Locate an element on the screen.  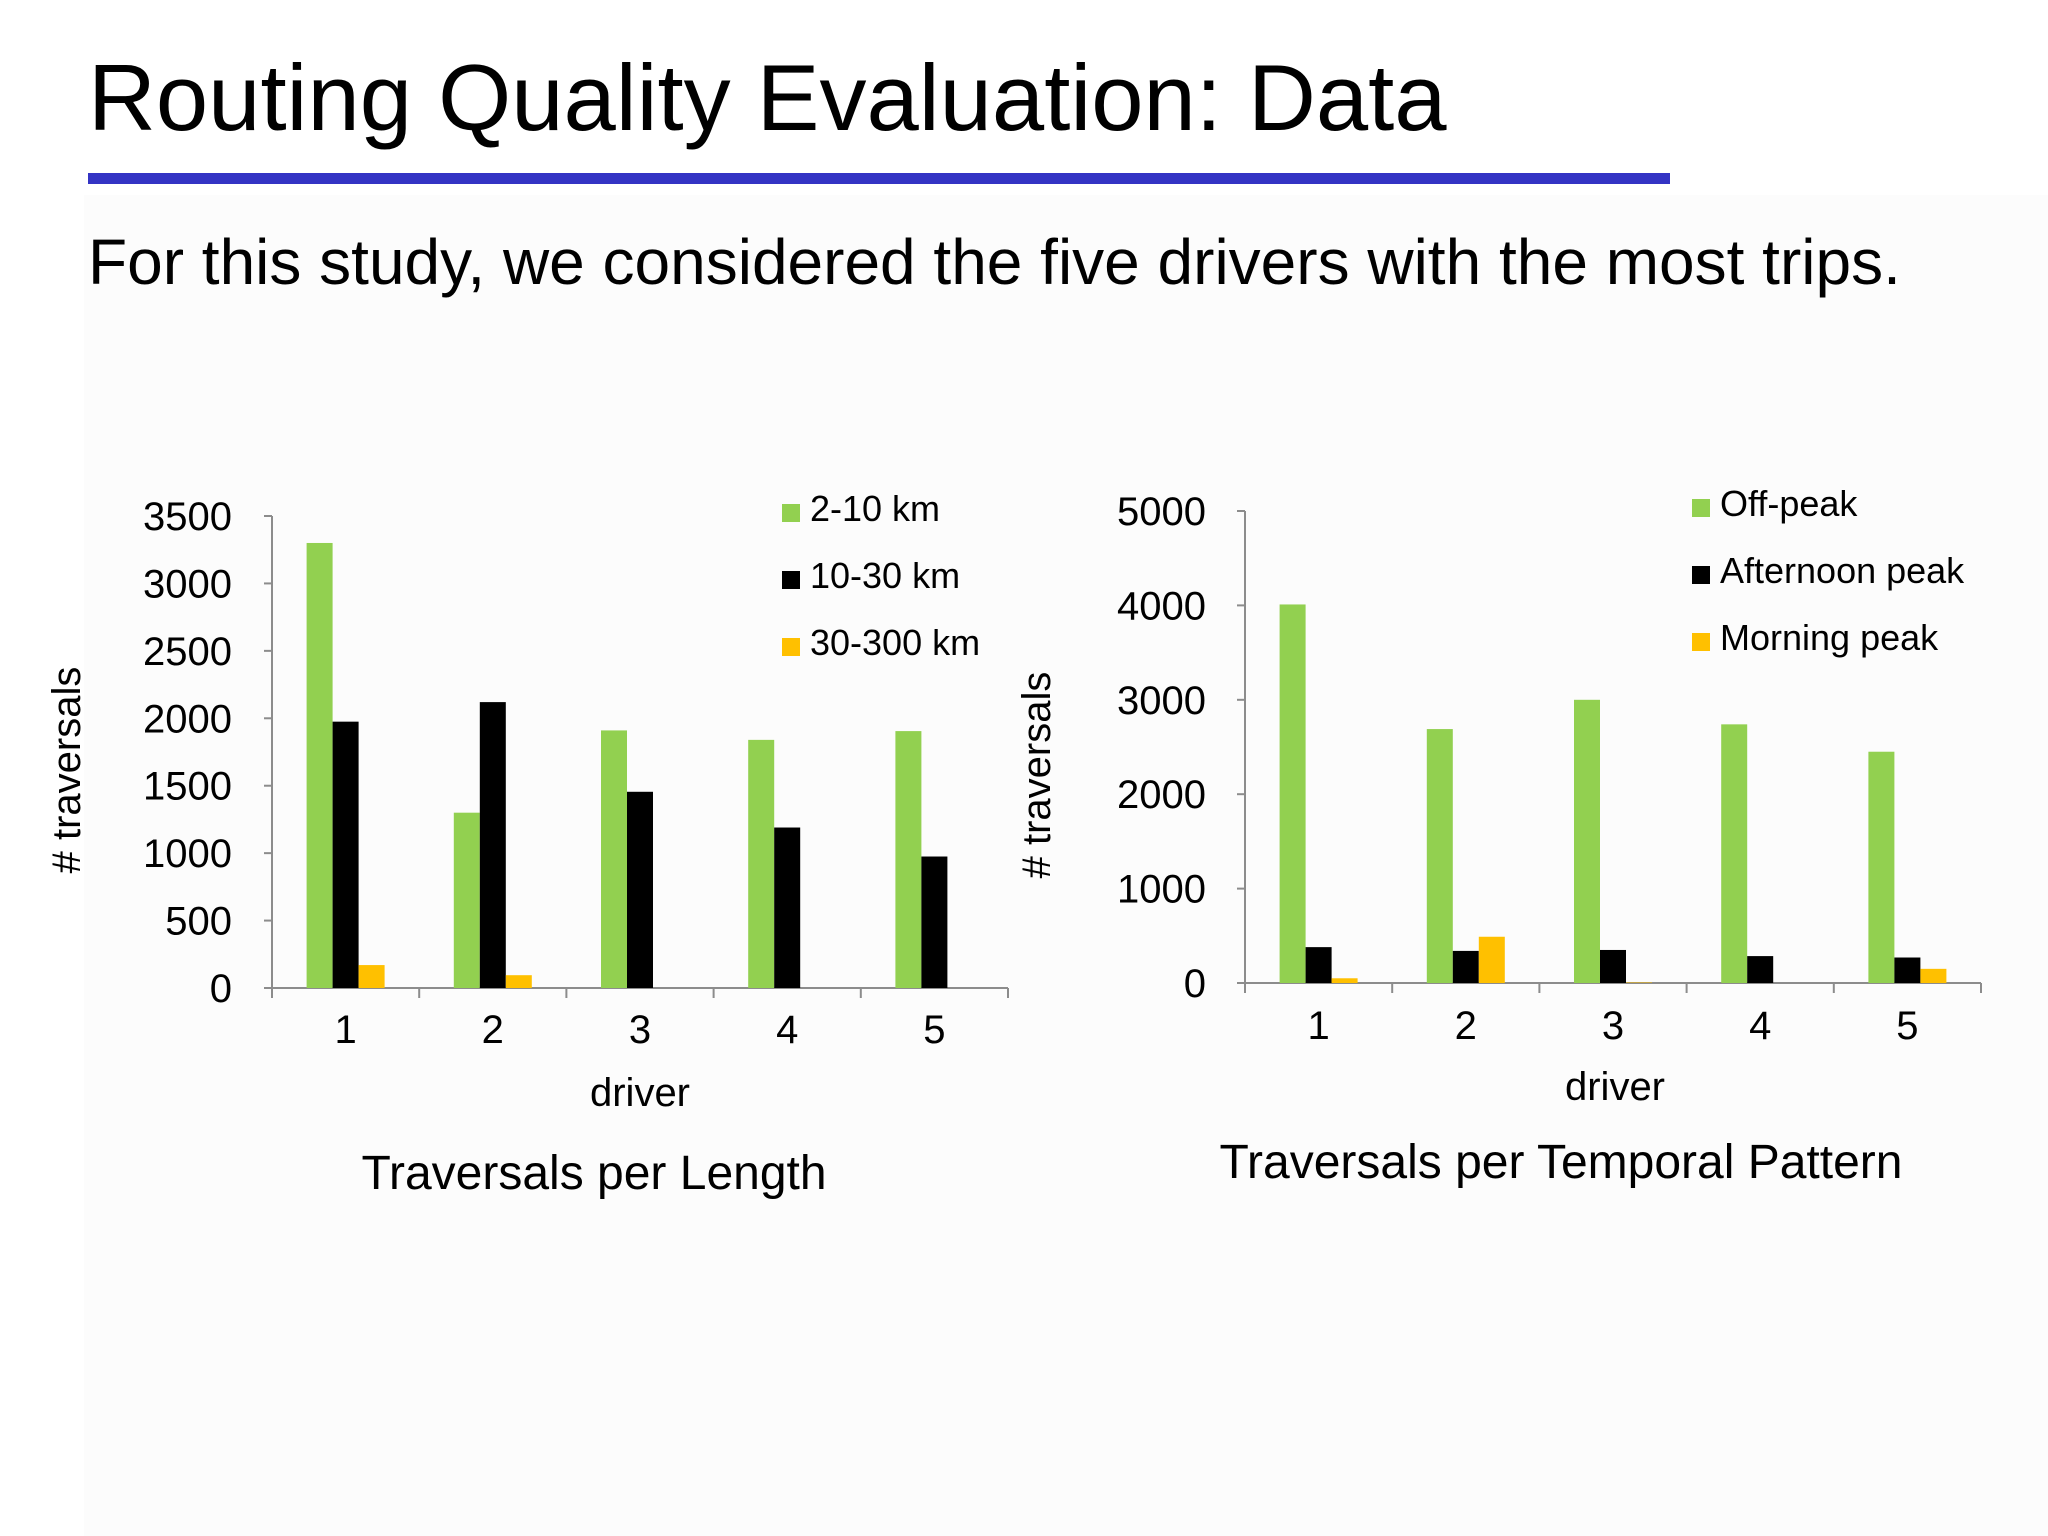
y-tick-label: 1500 is located at coordinates (187, 787).